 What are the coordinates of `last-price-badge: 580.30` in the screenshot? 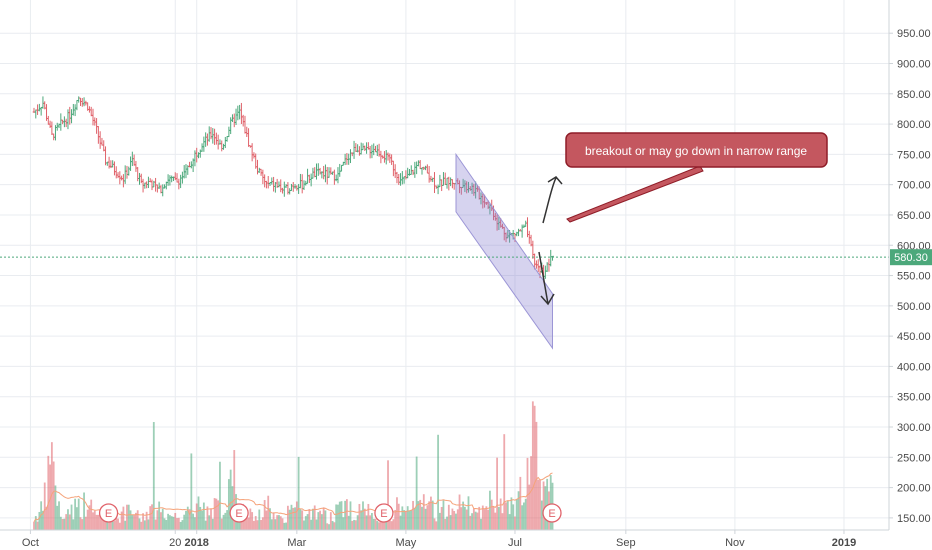 It's located at (911, 257).